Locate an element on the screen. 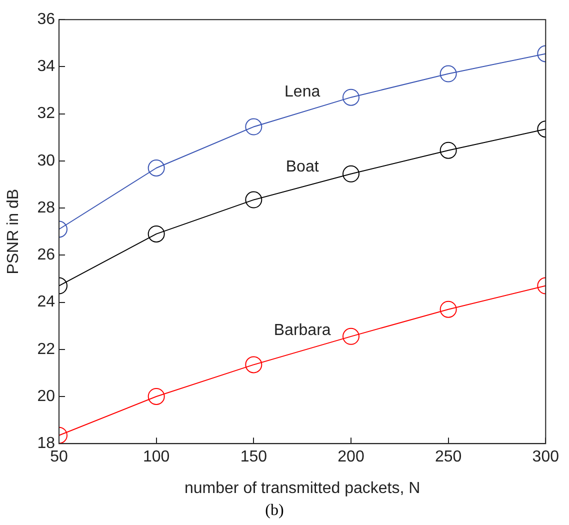  y-axis-title: PSNR in dB is located at coordinates (13, 231).